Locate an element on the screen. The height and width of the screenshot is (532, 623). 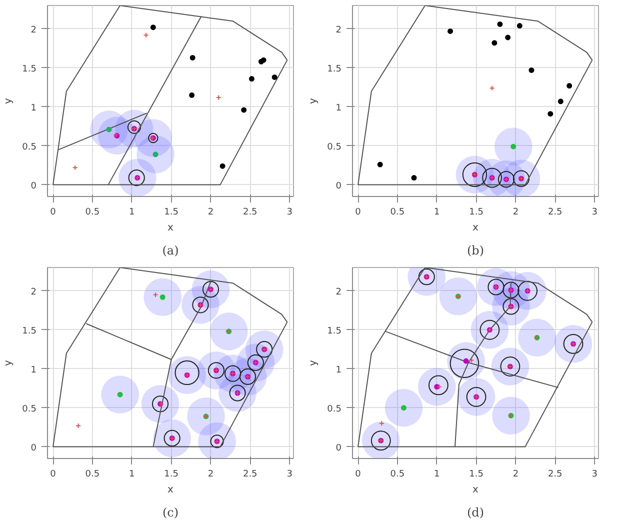
text: (c) is located at coordinates (170, 513).